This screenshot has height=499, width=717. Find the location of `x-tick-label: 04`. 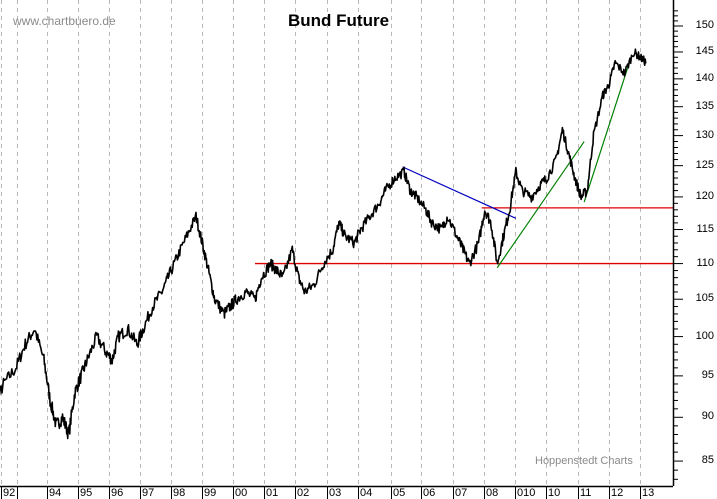

x-tick-label: 04 is located at coordinates (366, 493).